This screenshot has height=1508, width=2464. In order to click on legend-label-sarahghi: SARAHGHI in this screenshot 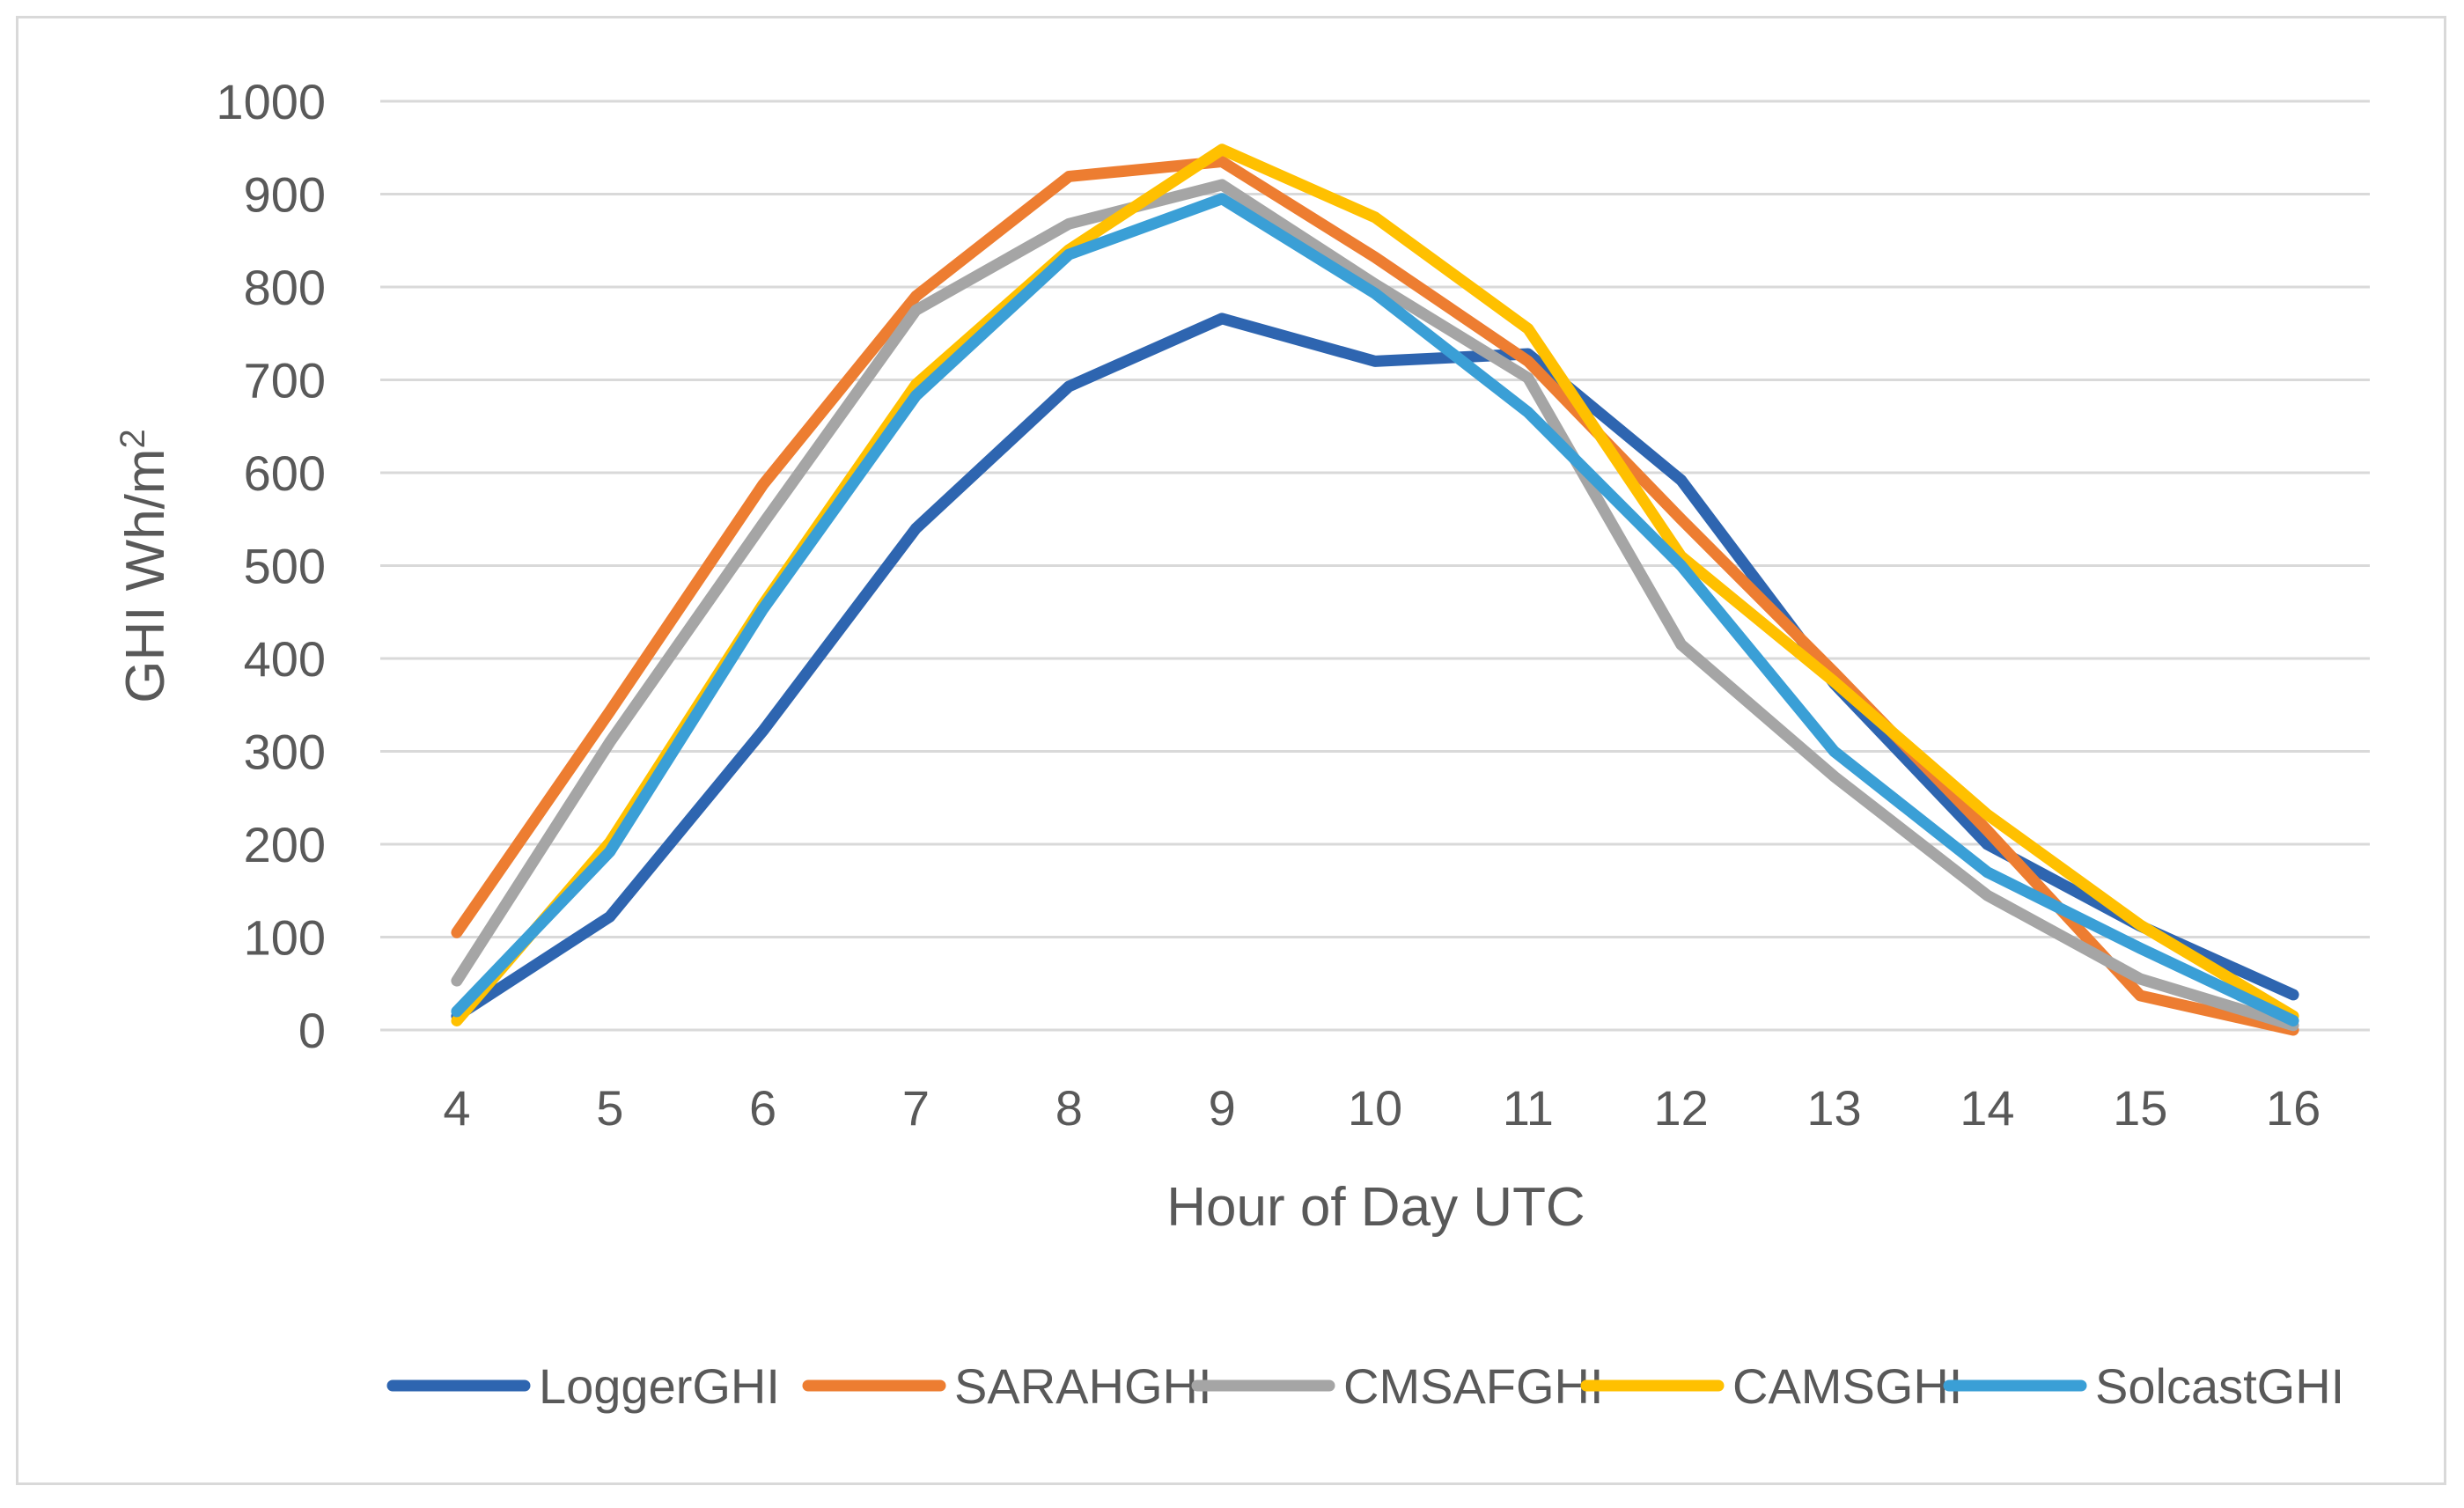, I will do `click(1083, 1386)`.